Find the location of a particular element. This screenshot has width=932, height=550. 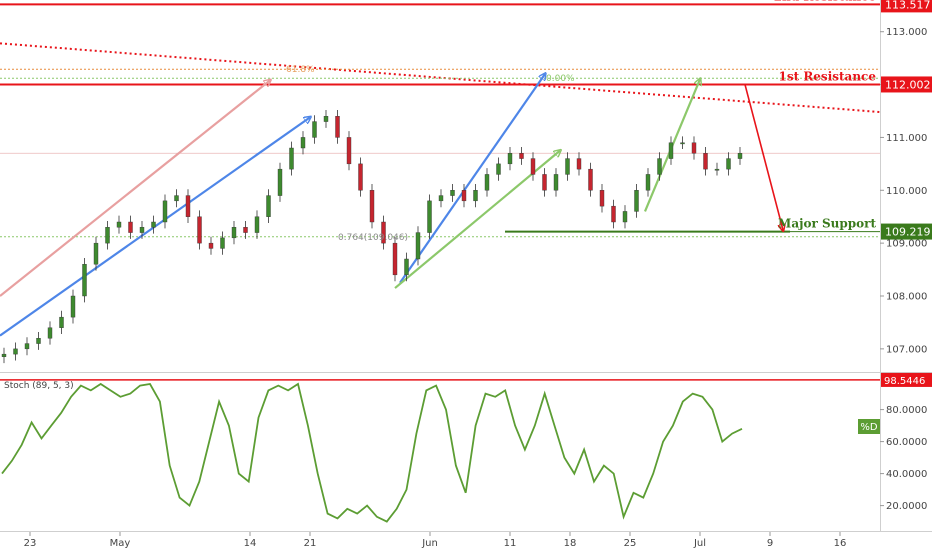

time-tick-label: Jun is located at coordinates (429, 543).